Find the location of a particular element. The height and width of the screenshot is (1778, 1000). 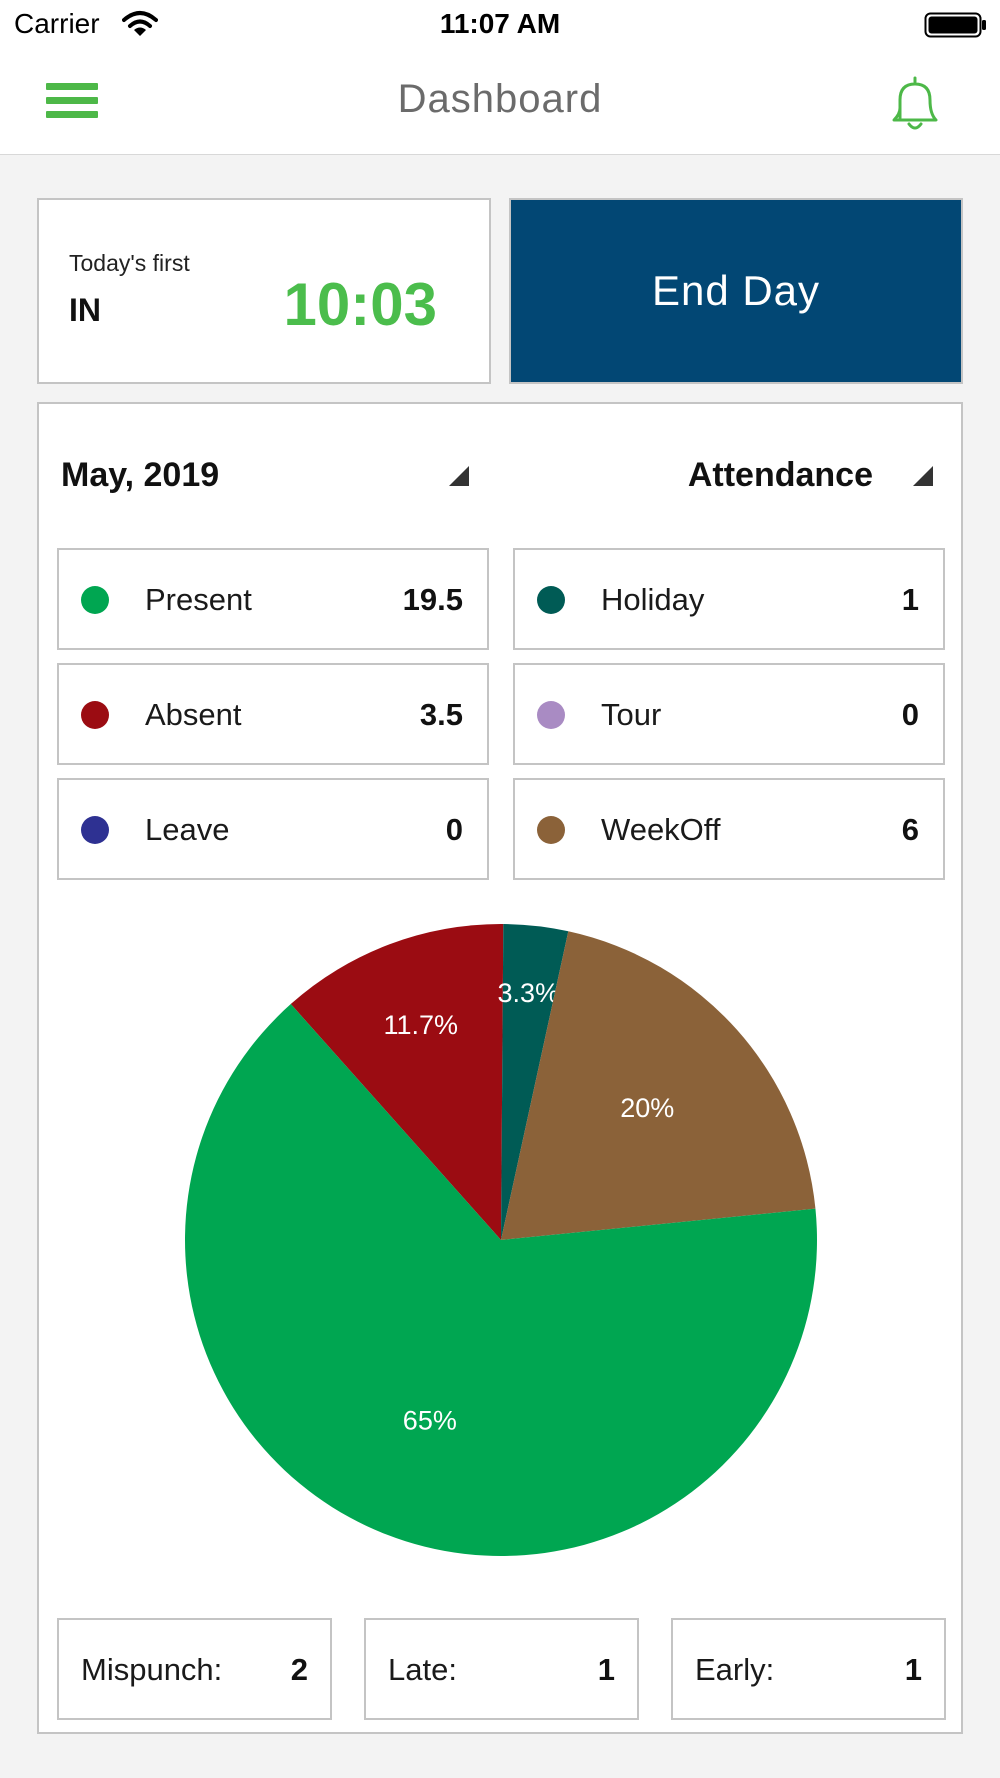

nav-bar: Dashboard is located at coordinates (500, 102).